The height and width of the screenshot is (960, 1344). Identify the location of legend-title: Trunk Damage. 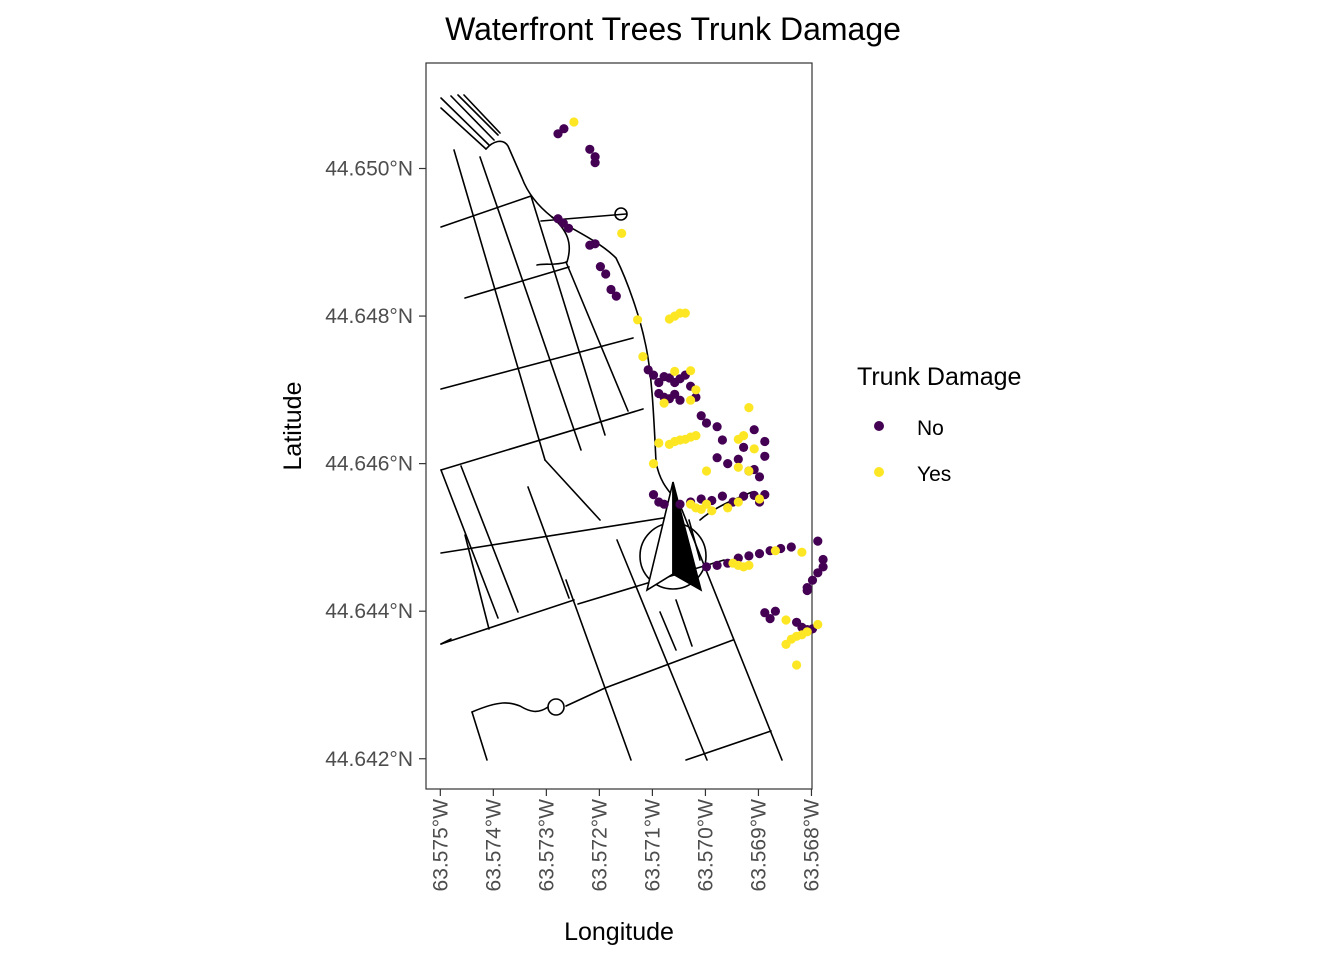
(939, 377).